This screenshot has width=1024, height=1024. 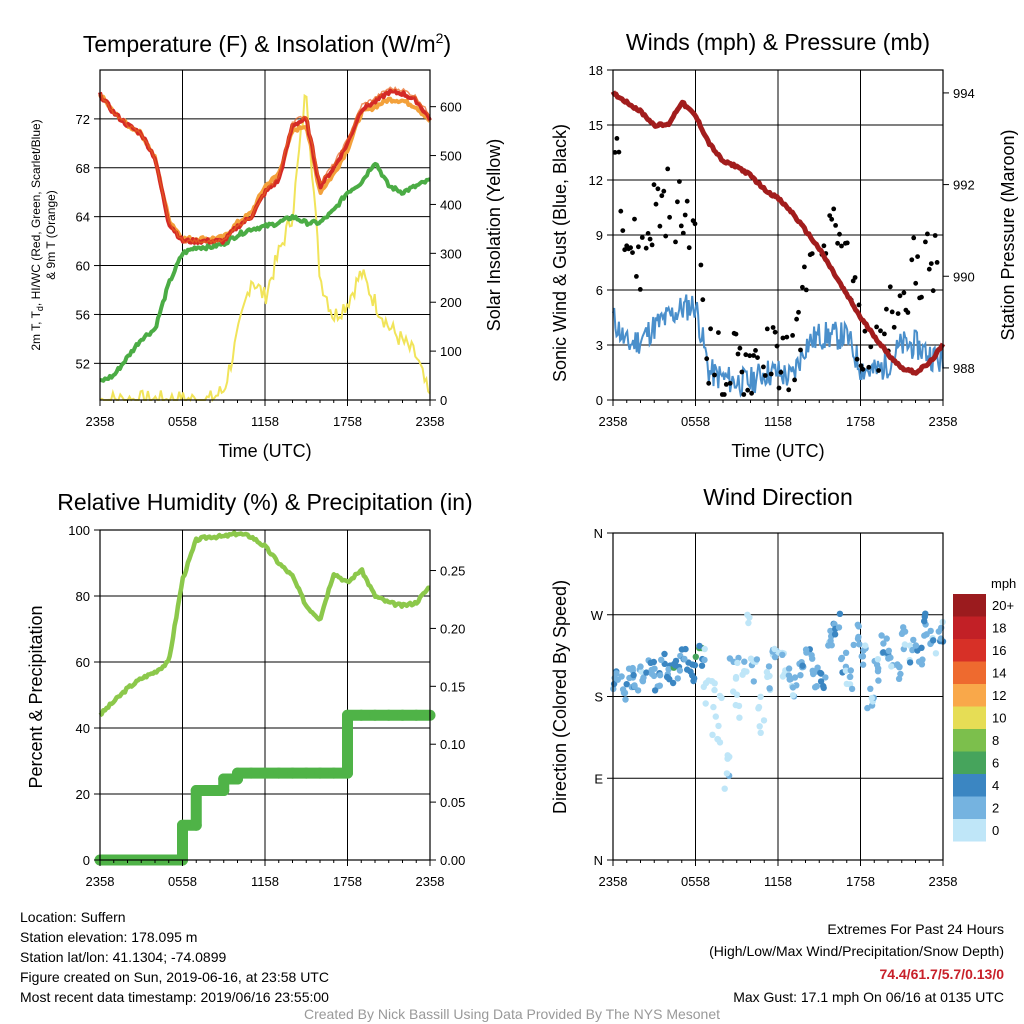 I want to click on extremes-values: 74.4/61.7/5.7/0.13/0, so click(x=941, y=974).